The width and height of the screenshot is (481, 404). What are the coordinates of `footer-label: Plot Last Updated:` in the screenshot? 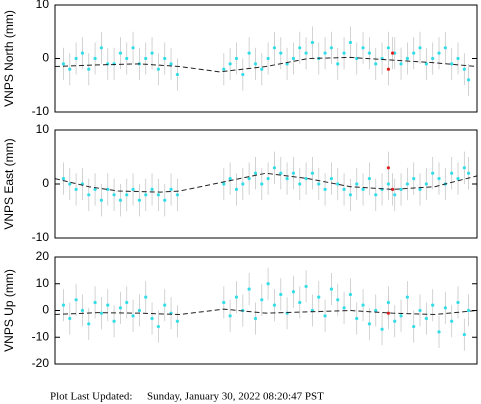 It's located at (91, 397).